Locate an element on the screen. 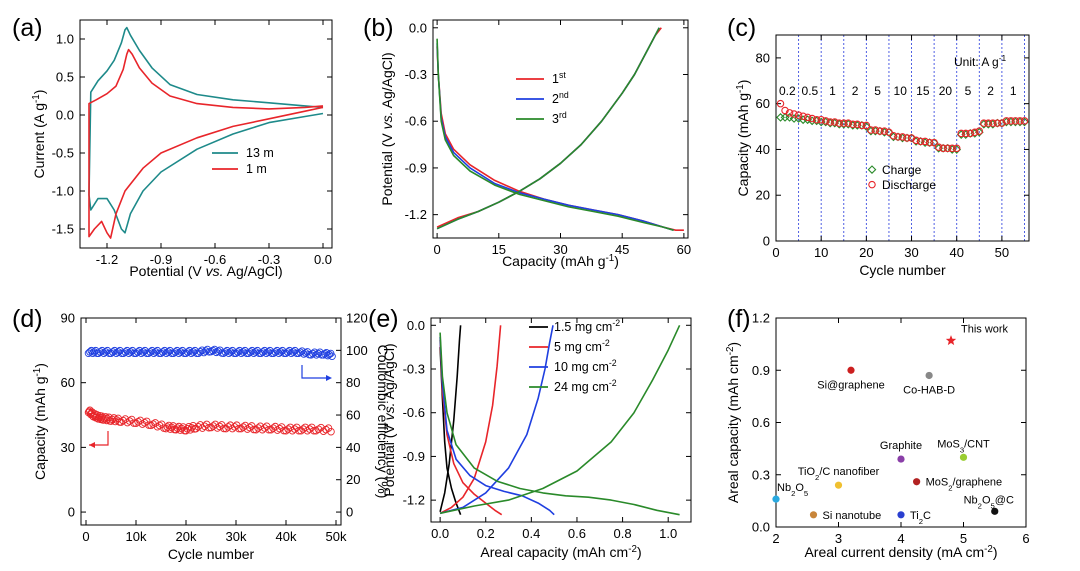 The width and height of the screenshot is (1080, 571). rate-label: 15 is located at coordinates (923, 91).